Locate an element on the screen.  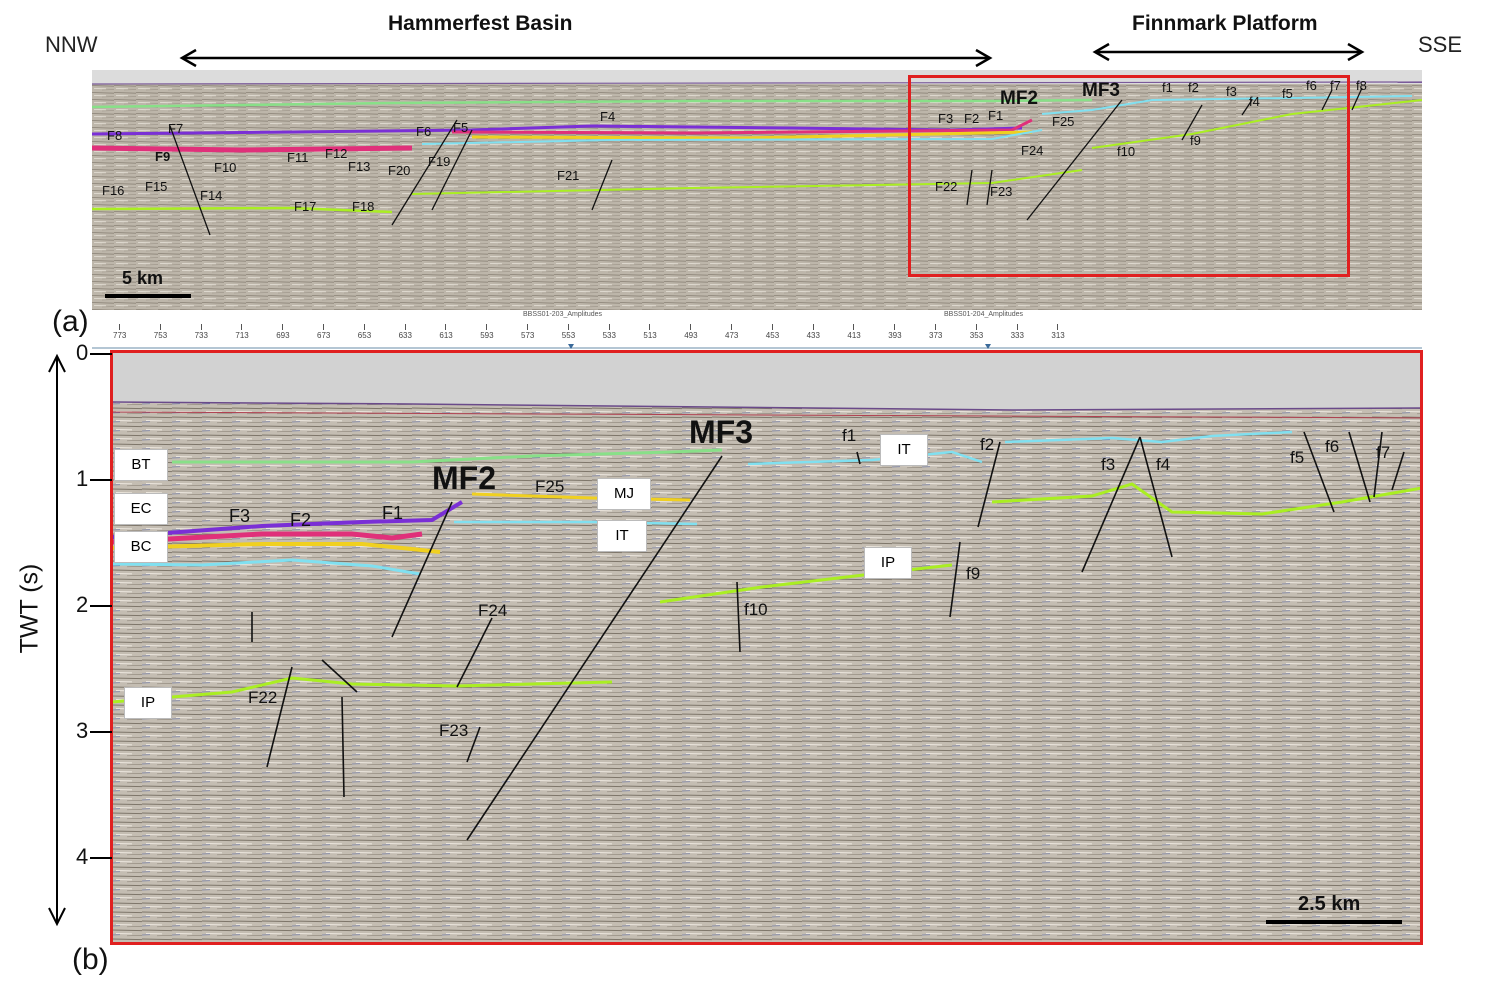
inset-box-a is located at coordinates (1129, 176).